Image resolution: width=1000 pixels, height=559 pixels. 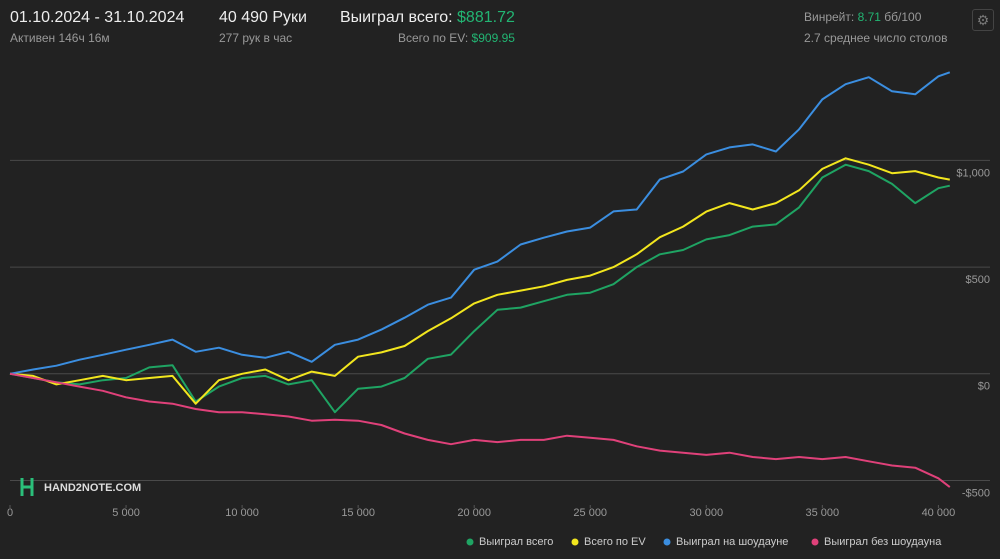 I want to click on won-total: Выиграл всего: $881.72, so click(x=427, y=18).